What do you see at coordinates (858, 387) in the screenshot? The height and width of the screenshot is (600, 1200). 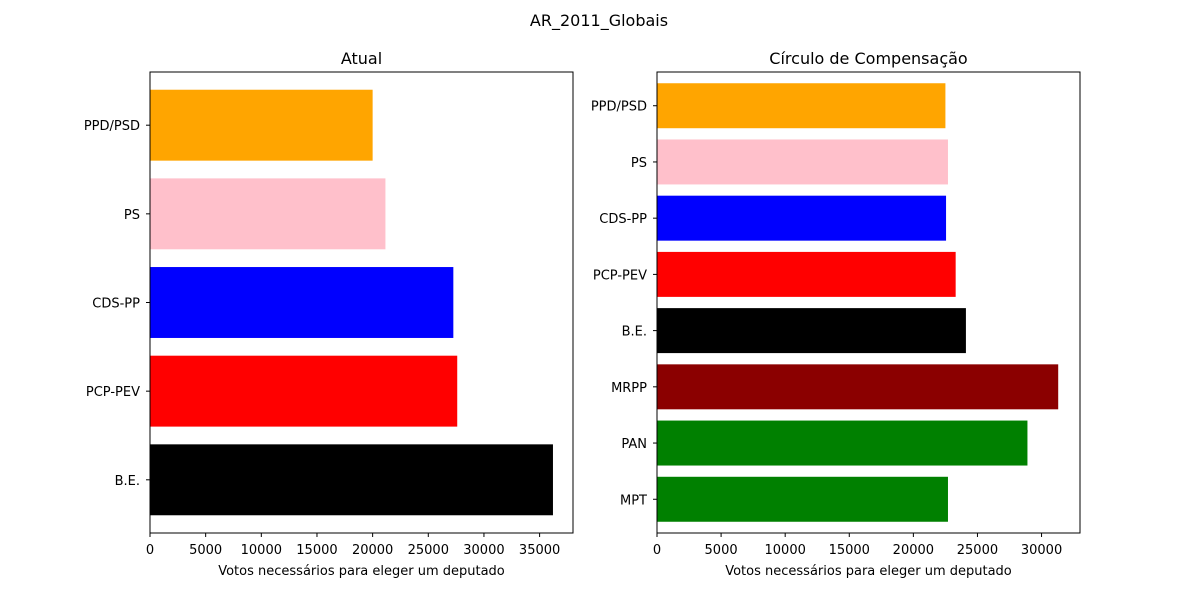 I see `bar-mrpp` at bounding box center [858, 387].